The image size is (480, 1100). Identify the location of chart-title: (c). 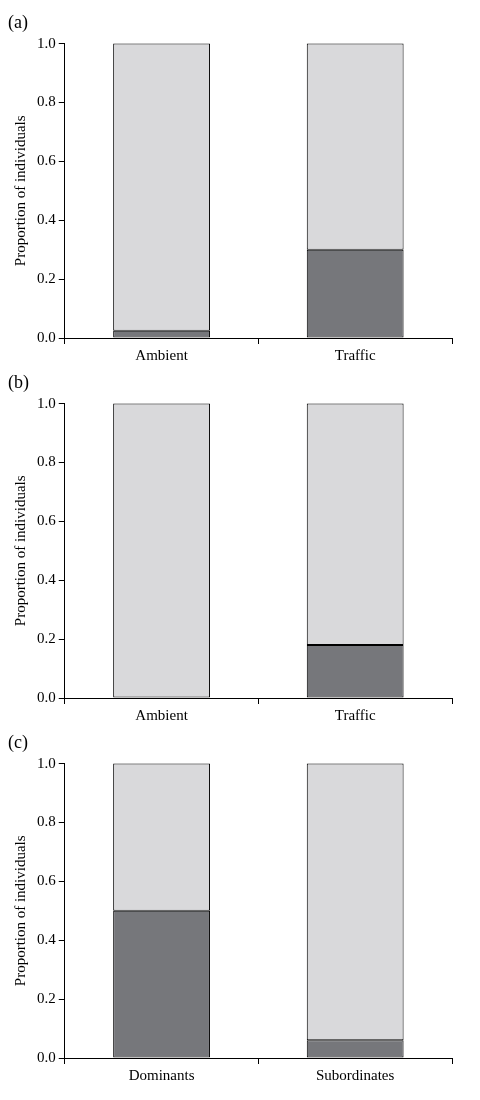
(18, 742).